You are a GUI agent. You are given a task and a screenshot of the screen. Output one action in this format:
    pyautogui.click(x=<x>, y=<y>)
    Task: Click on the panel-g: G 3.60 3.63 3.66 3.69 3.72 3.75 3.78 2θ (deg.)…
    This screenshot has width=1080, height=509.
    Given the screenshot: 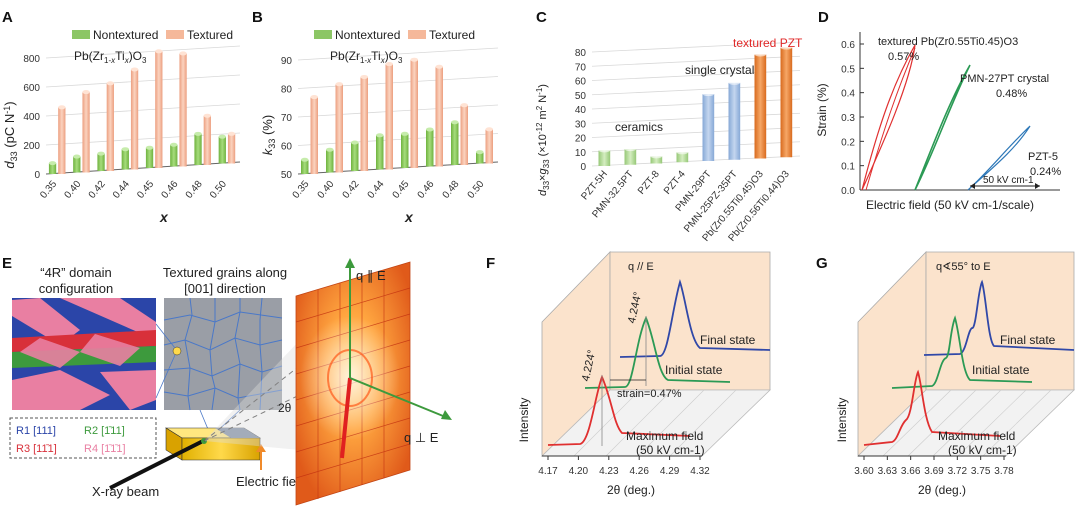 What is the action you would take?
    pyautogui.click(x=945, y=374)
    